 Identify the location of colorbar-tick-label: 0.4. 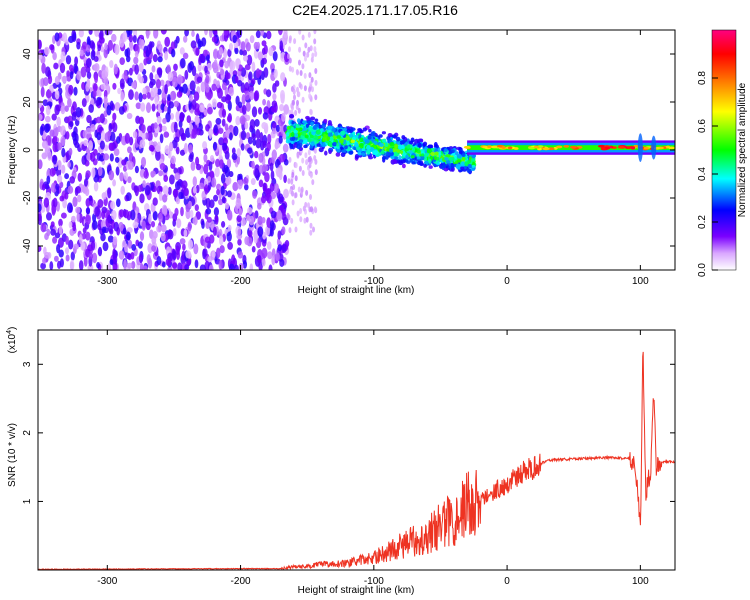
(702, 174).